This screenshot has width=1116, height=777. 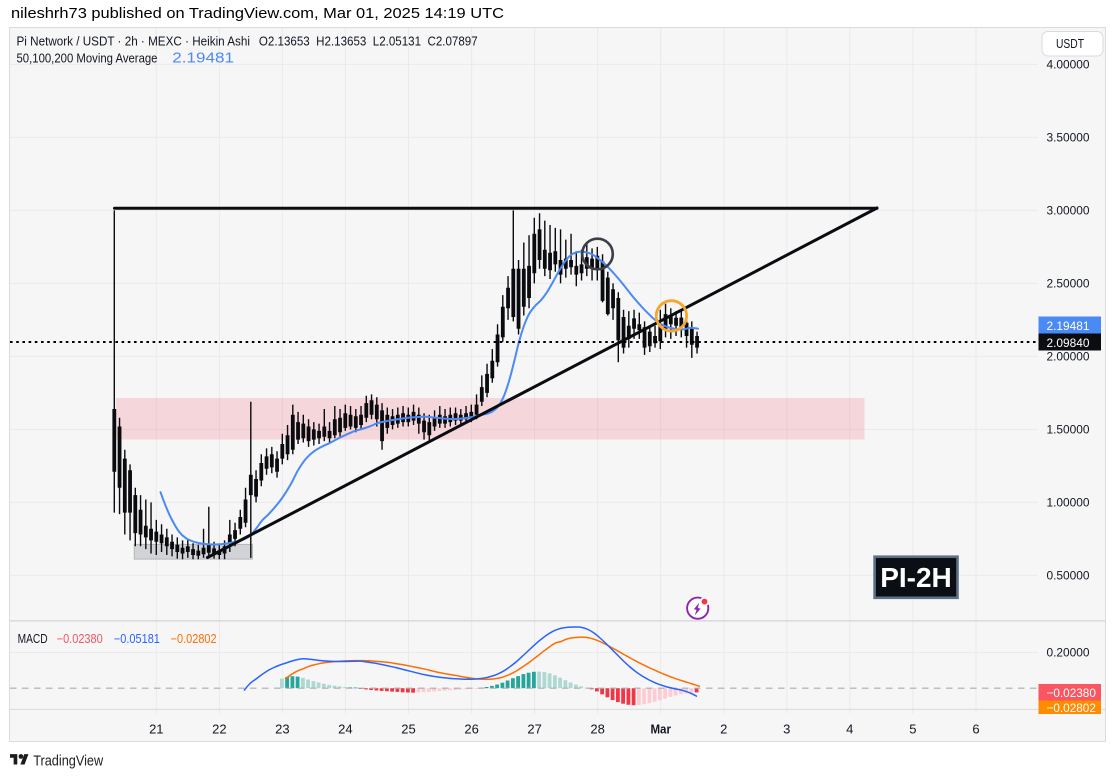 I want to click on svg-text: 1.50000, so click(x=1068, y=430).